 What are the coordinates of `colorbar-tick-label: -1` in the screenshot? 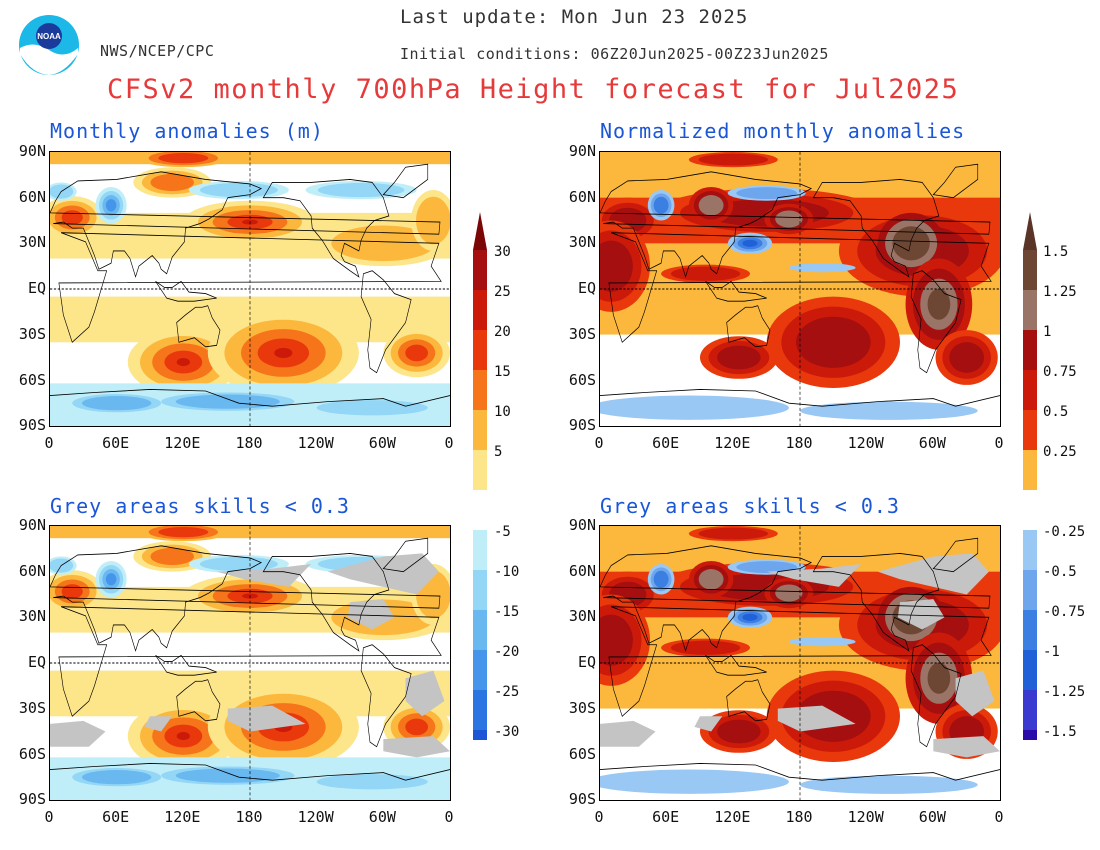 It's located at (1051, 652).